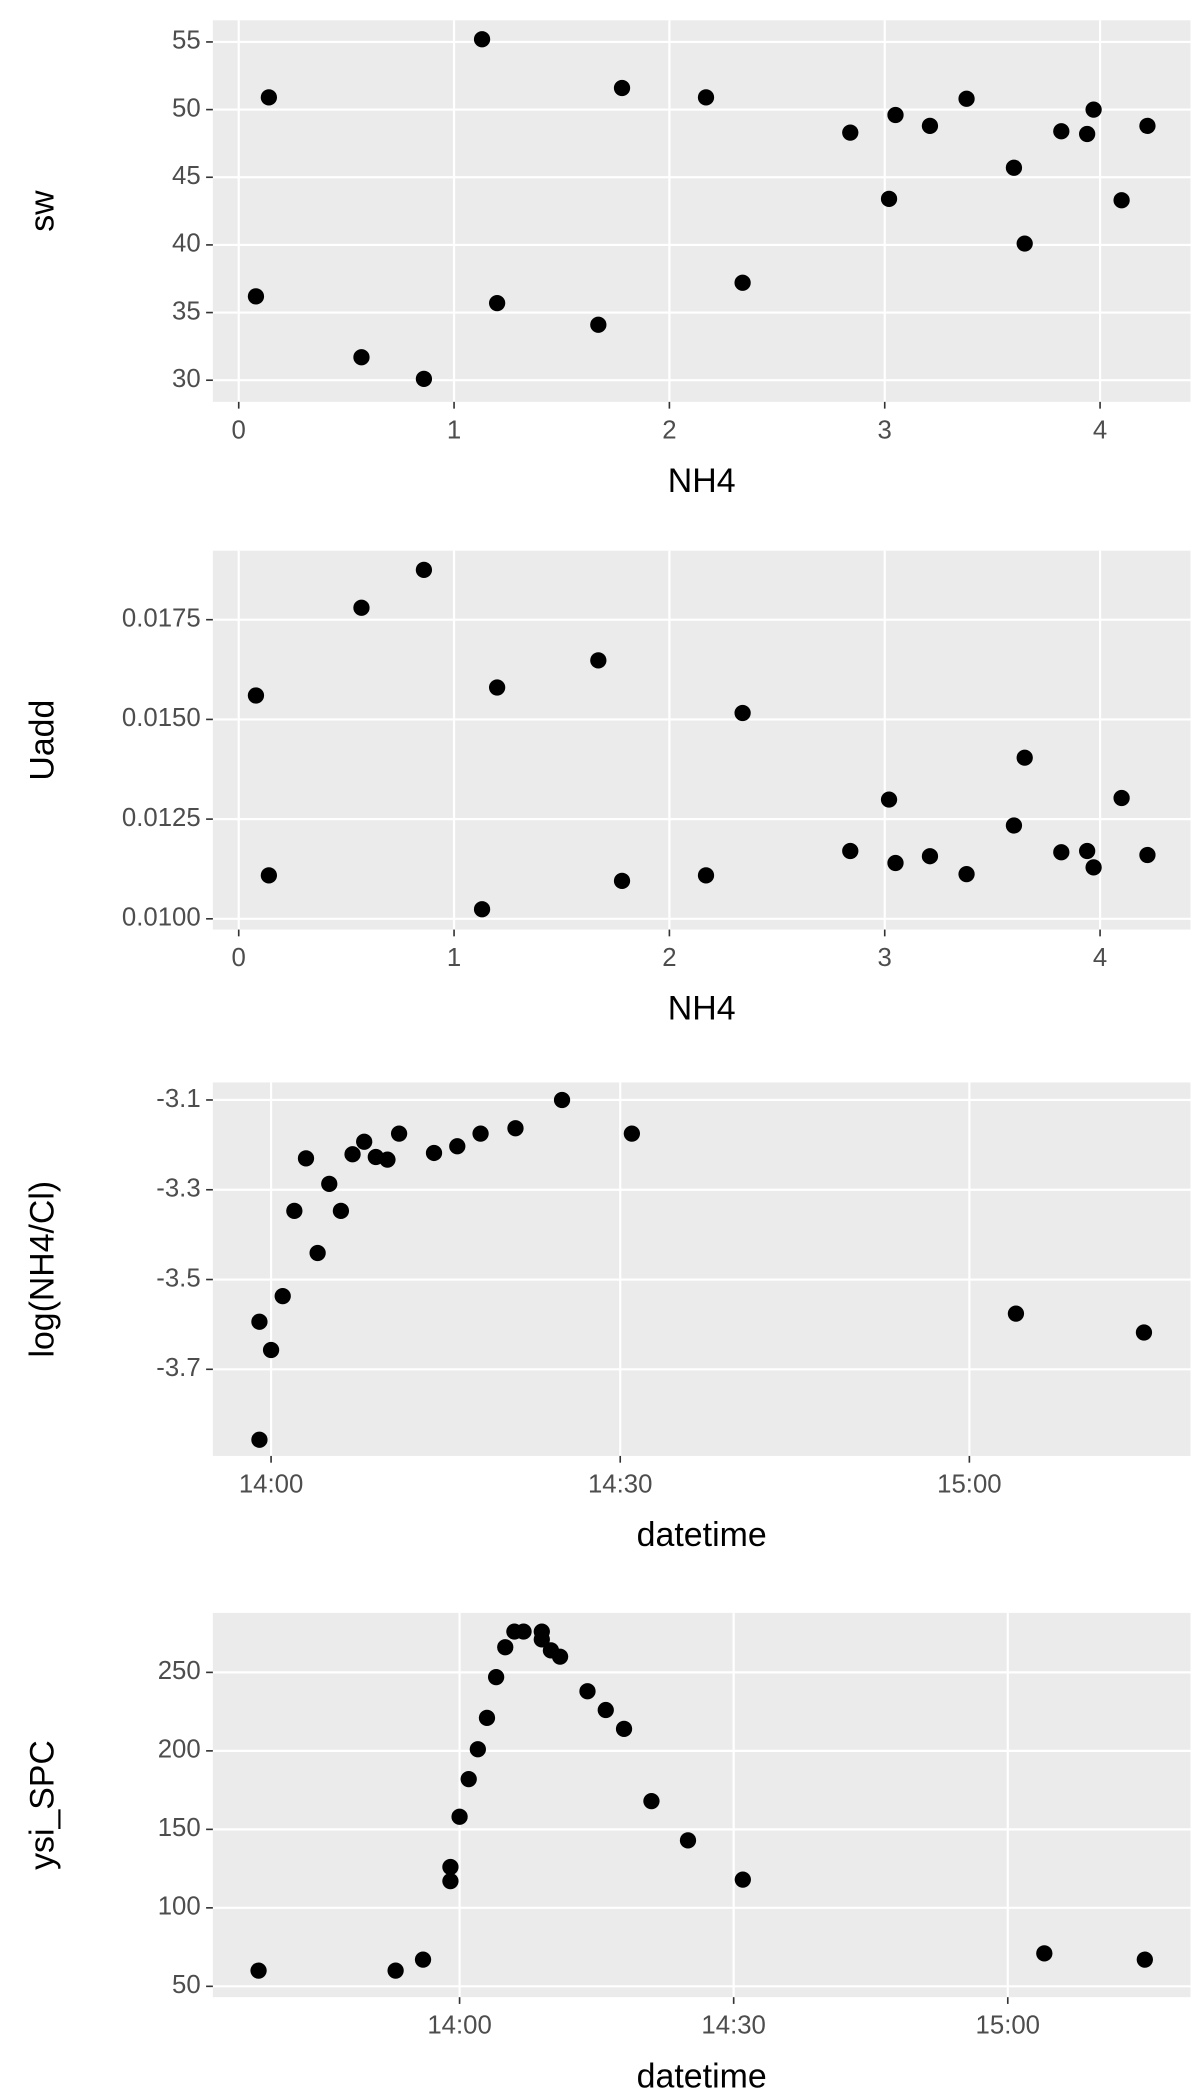 The width and height of the screenshot is (1200, 2100). What do you see at coordinates (186, 108) in the screenshot?
I see `y-tick-label: 50` at bounding box center [186, 108].